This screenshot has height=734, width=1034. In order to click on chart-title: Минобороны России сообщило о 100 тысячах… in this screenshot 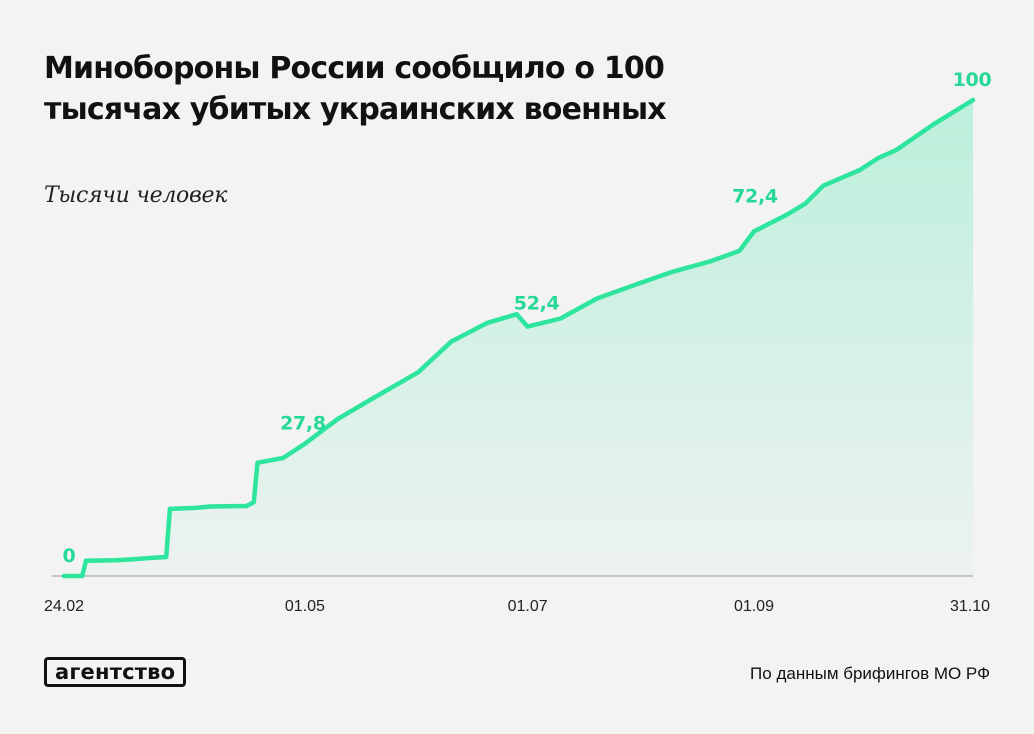, I will do `click(355, 89)`.